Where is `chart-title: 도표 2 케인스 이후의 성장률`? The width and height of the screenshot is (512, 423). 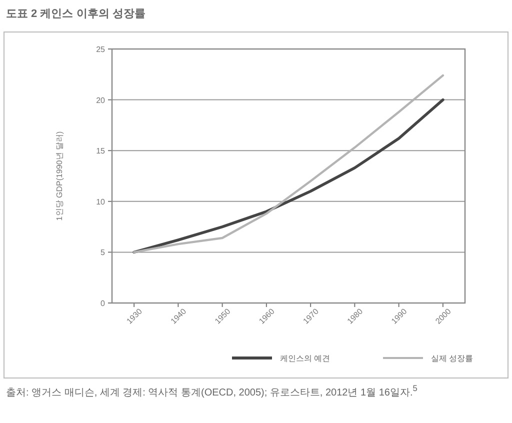 chart-title: 도표 2 케인스 이후의 성장률 is located at coordinates (76, 14).